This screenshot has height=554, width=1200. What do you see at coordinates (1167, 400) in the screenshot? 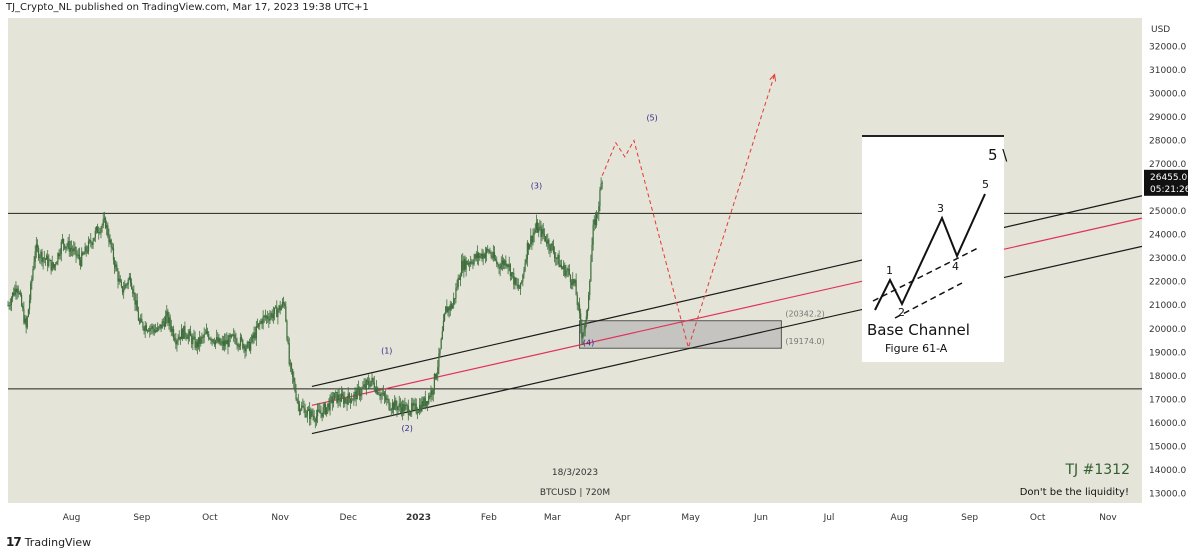
I see `y-tick-label: 17000.0` at bounding box center [1167, 400].